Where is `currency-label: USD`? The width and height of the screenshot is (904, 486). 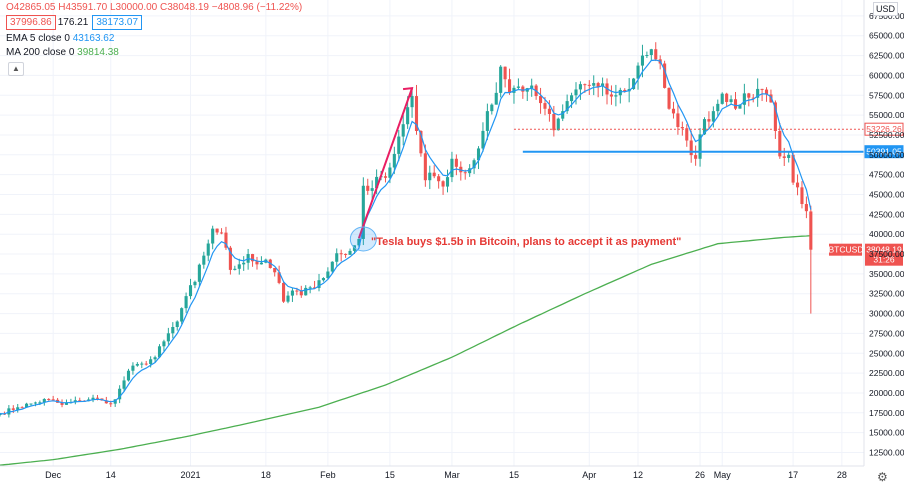
currency-label: USD is located at coordinates (886, 9).